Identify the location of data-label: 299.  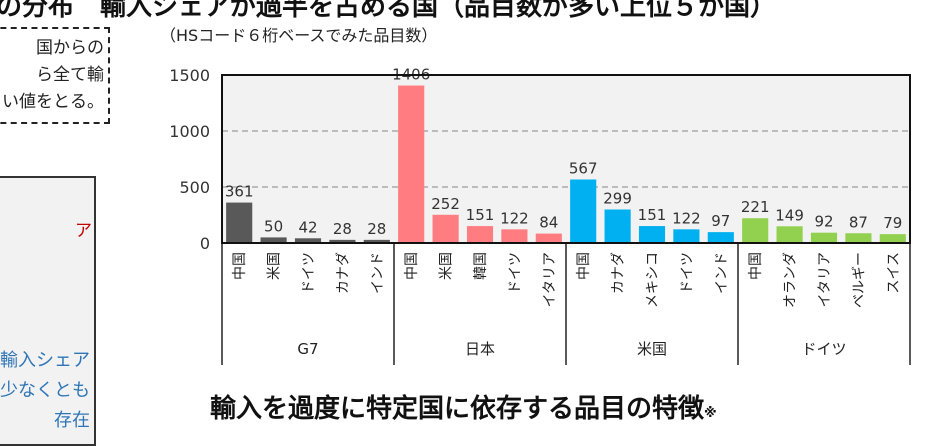
(617, 199).